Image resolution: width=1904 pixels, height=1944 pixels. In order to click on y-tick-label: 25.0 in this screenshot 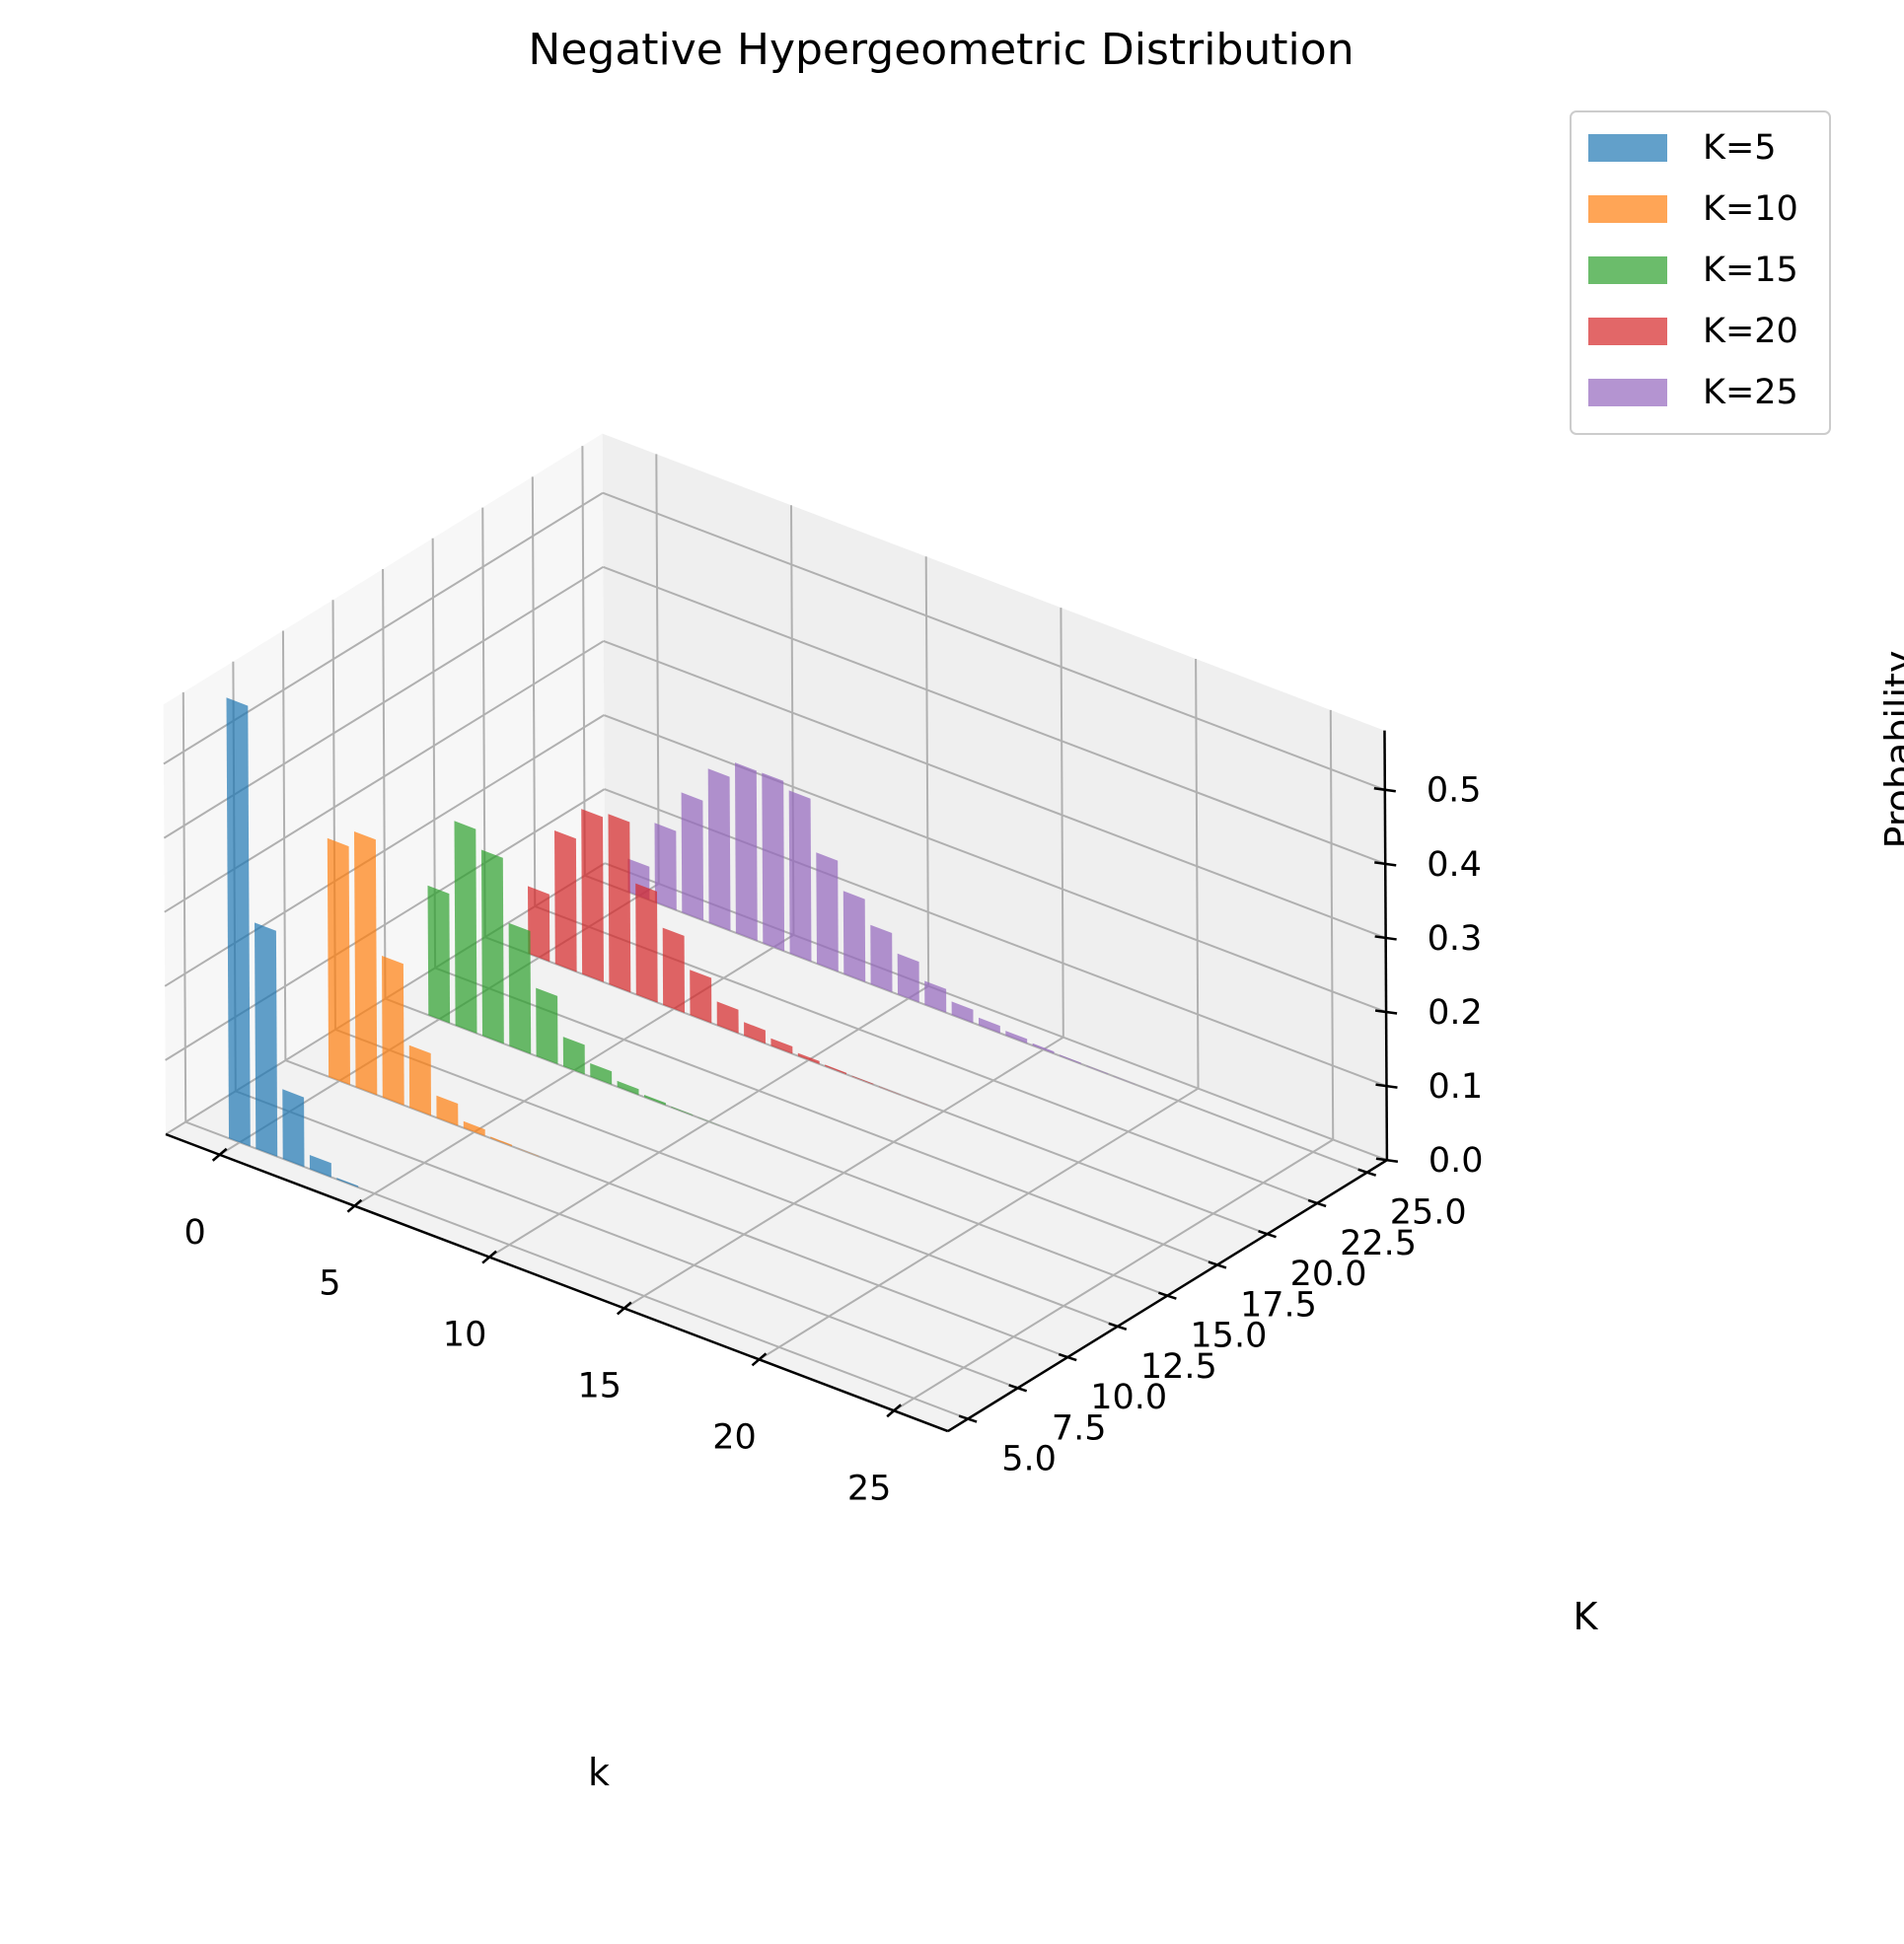, I will do `click(1428, 1213)`.